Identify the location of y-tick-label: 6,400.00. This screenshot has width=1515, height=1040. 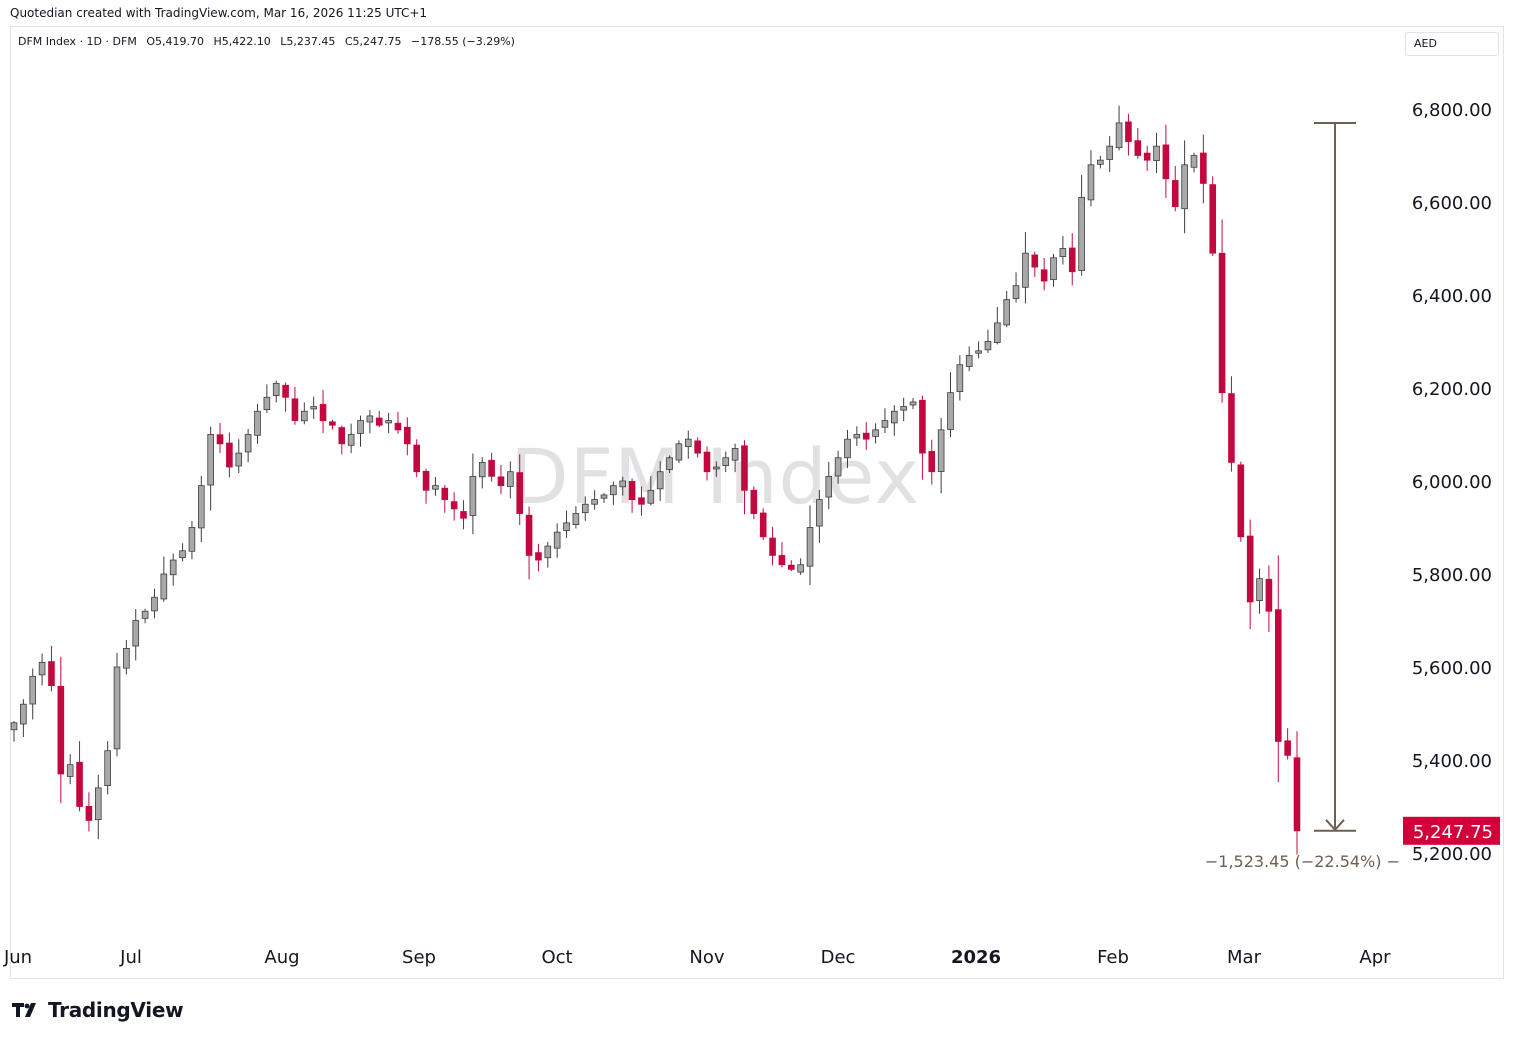
(1452, 296).